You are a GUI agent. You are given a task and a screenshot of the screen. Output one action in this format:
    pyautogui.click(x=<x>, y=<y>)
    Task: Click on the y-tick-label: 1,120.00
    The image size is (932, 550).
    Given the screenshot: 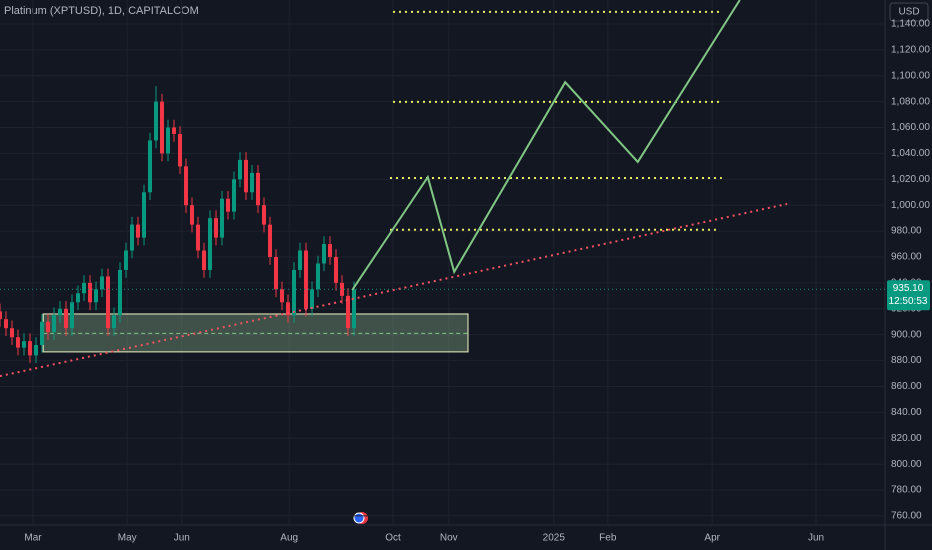 What is the action you would take?
    pyautogui.click(x=910, y=49)
    